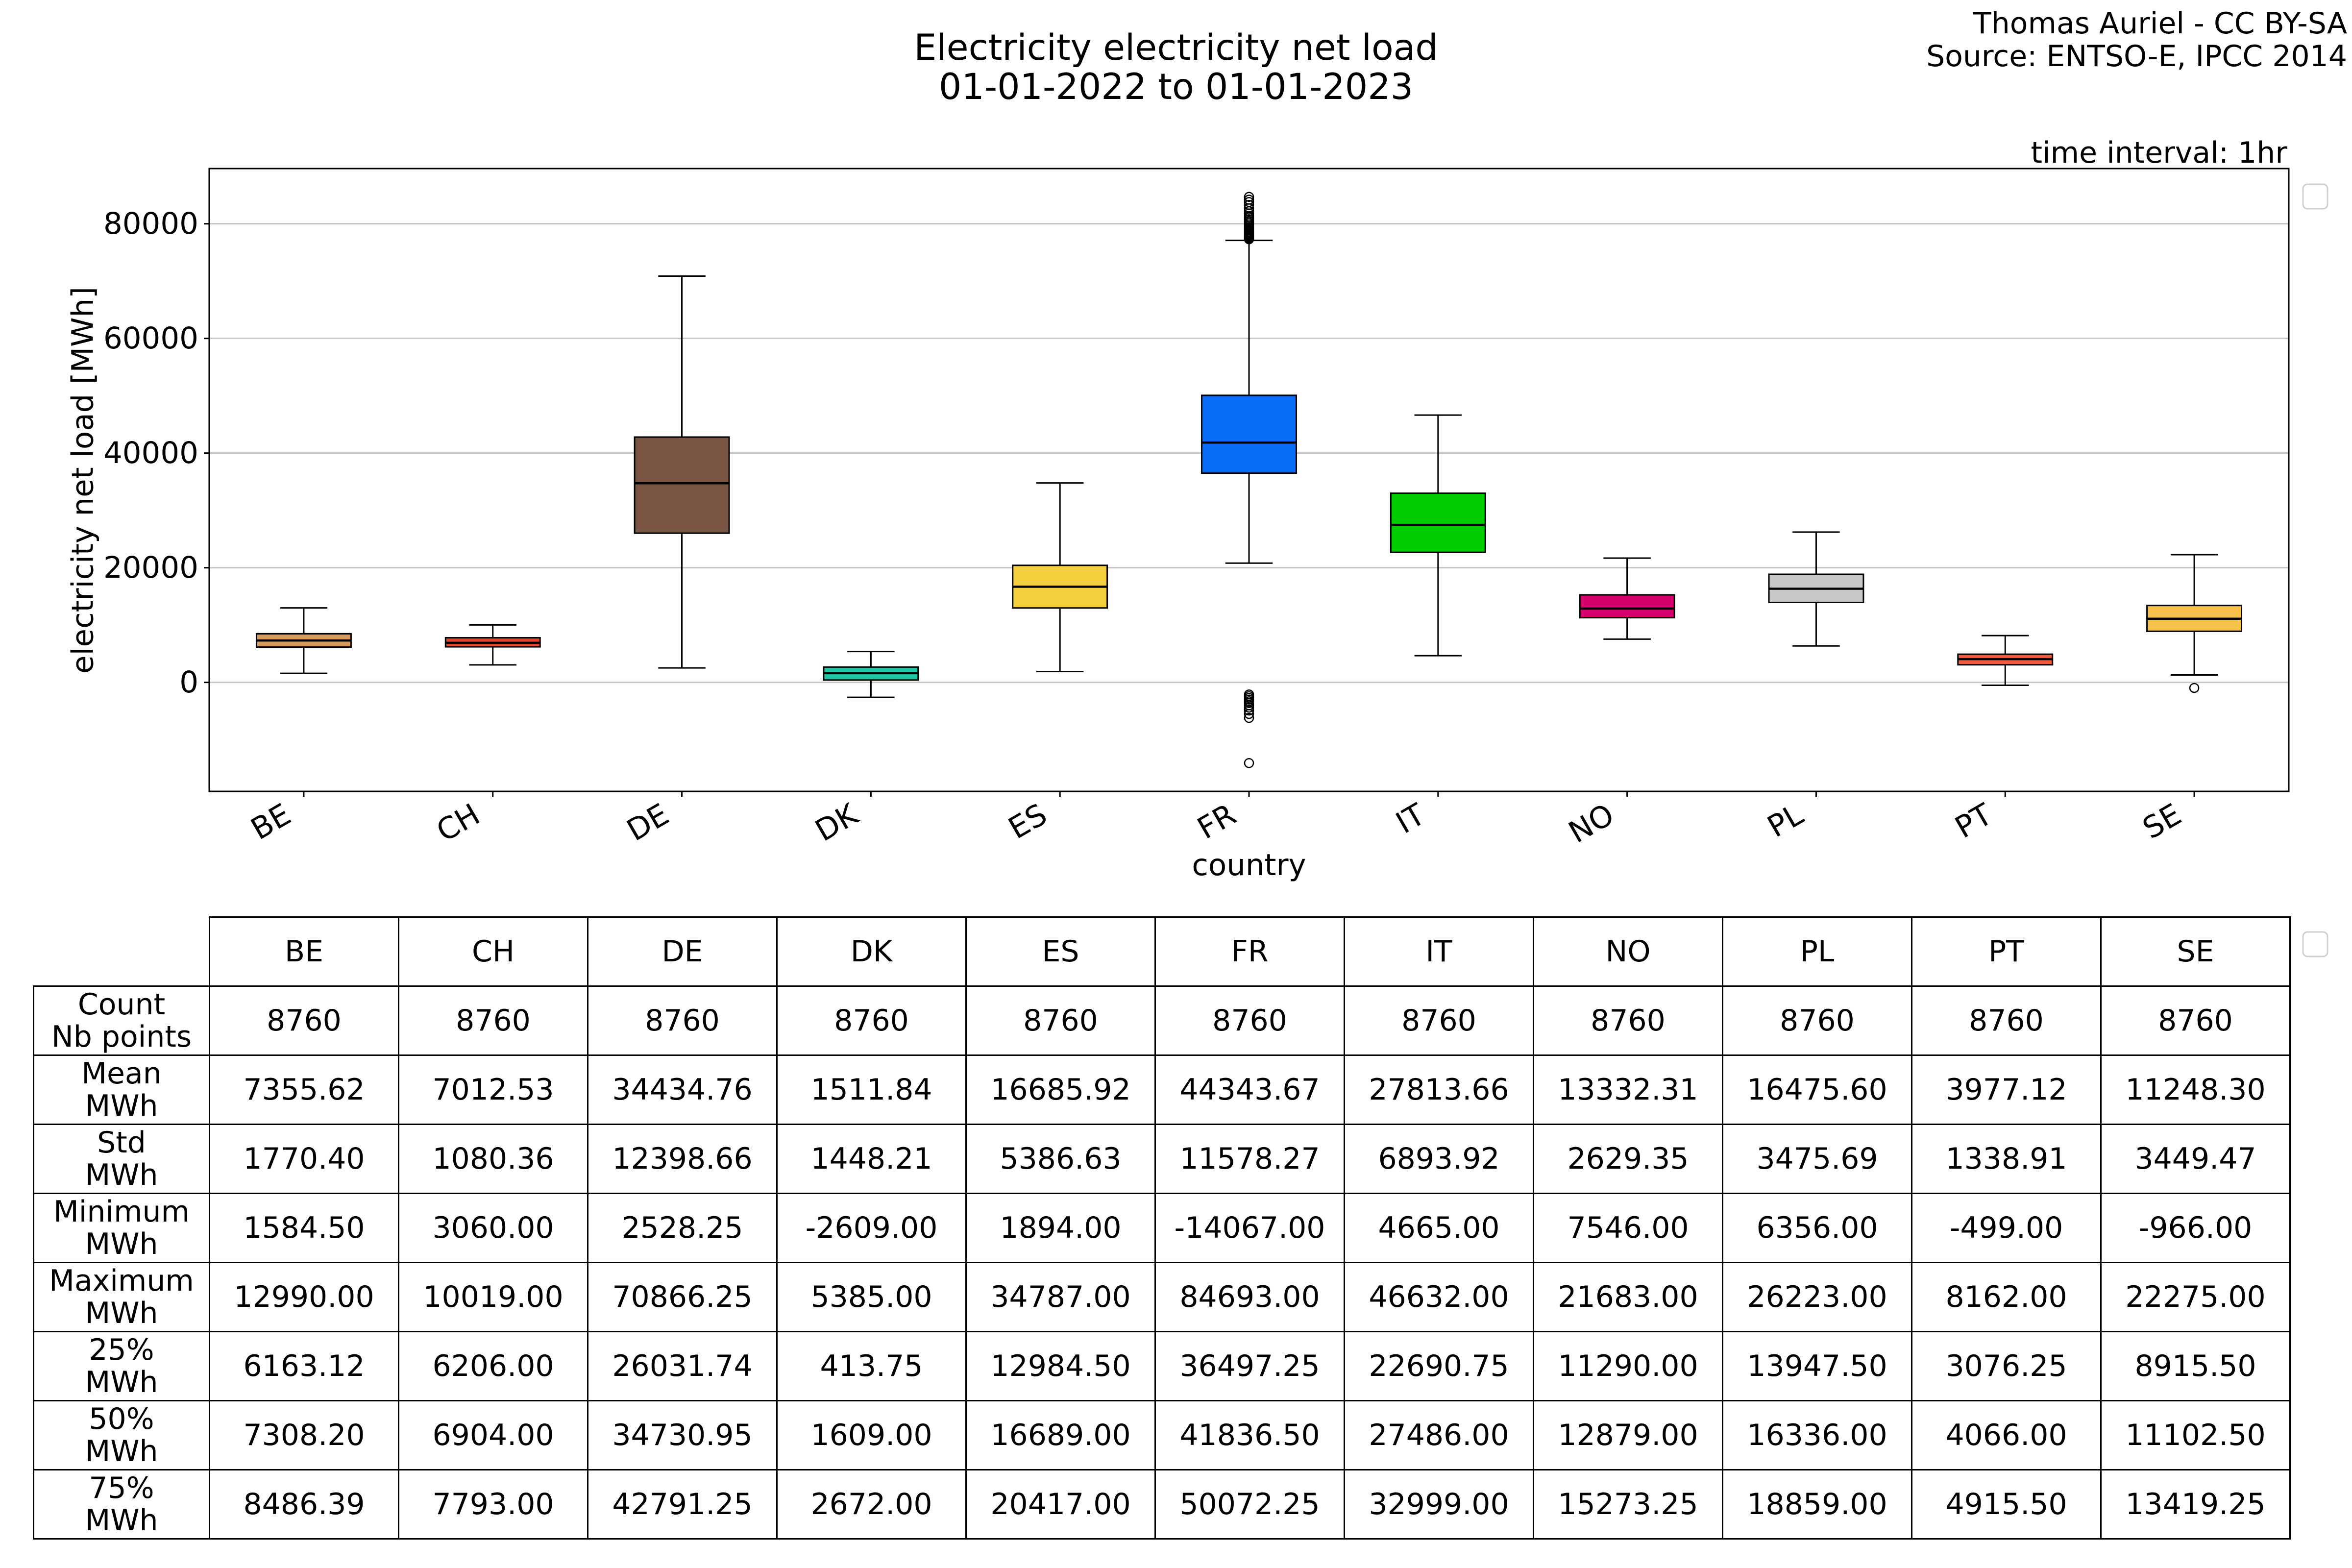 Image resolution: width=2352 pixels, height=1568 pixels. I want to click on table-column-header: SE, so click(2195, 951).